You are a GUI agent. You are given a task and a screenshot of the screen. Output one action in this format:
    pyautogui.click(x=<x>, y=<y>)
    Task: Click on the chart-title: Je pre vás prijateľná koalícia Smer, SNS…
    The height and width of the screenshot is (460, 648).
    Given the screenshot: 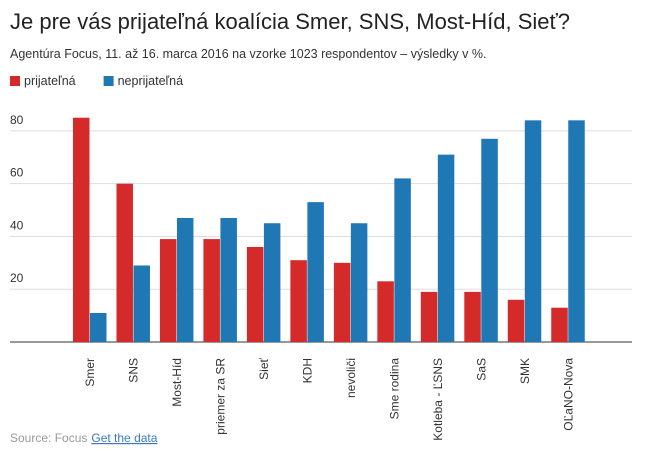 What is the action you would take?
    pyautogui.click(x=290, y=21)
    